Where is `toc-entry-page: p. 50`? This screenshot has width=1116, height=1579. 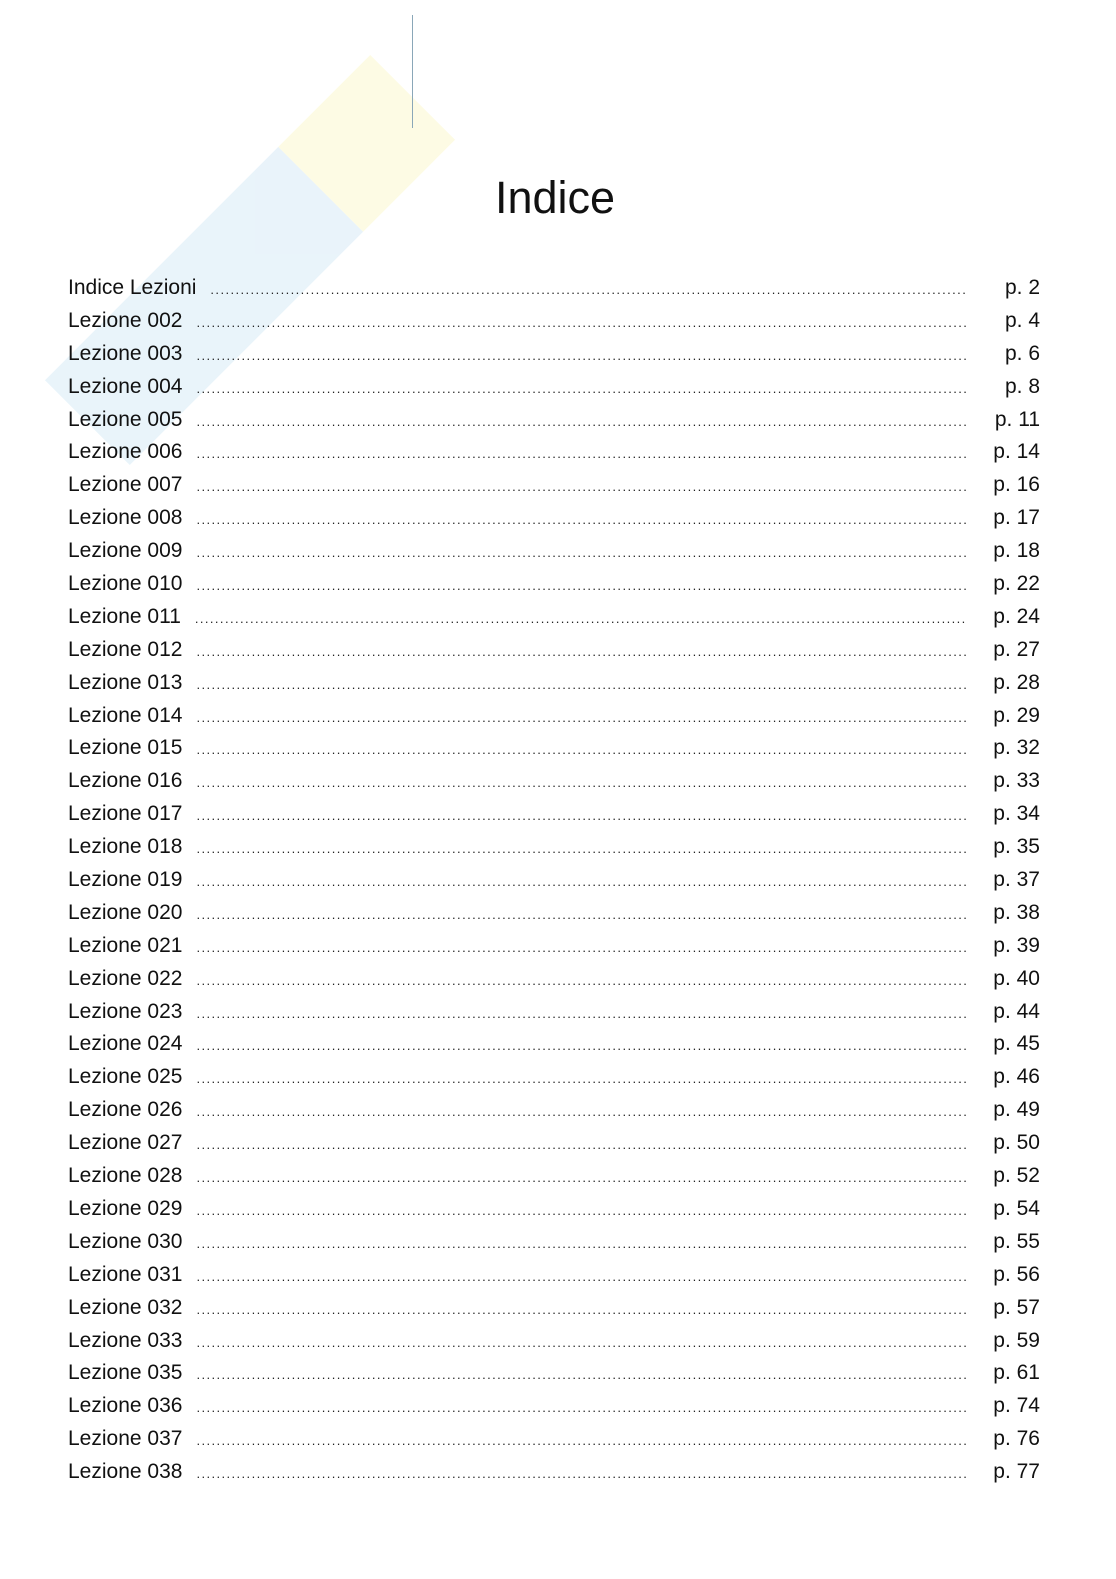
toc-entry-page: p. 50 is located at coordinates (1016, 1143).